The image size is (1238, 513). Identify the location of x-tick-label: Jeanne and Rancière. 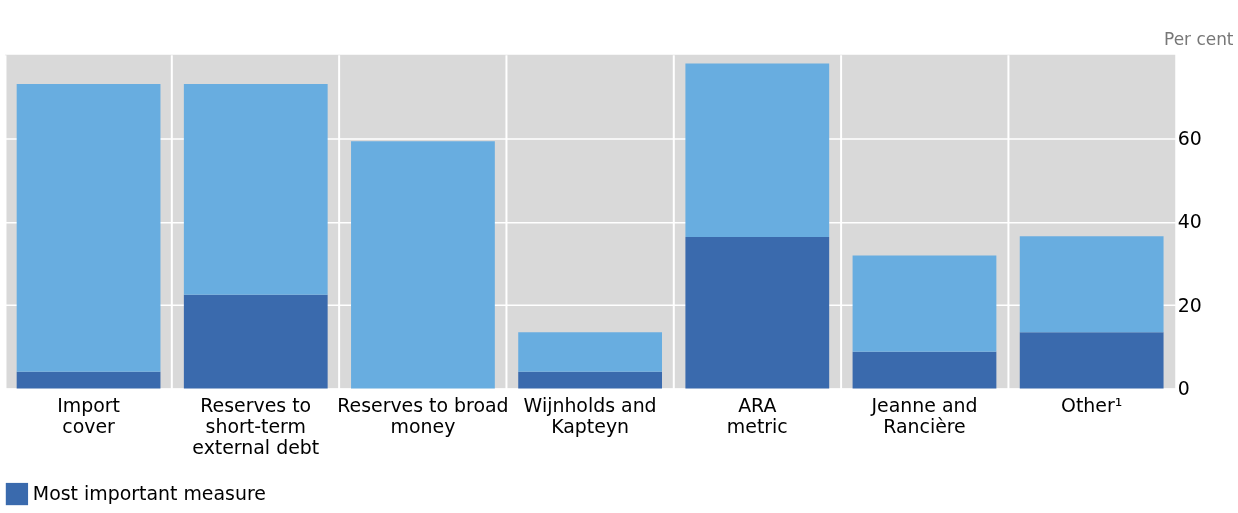
(924, 415).